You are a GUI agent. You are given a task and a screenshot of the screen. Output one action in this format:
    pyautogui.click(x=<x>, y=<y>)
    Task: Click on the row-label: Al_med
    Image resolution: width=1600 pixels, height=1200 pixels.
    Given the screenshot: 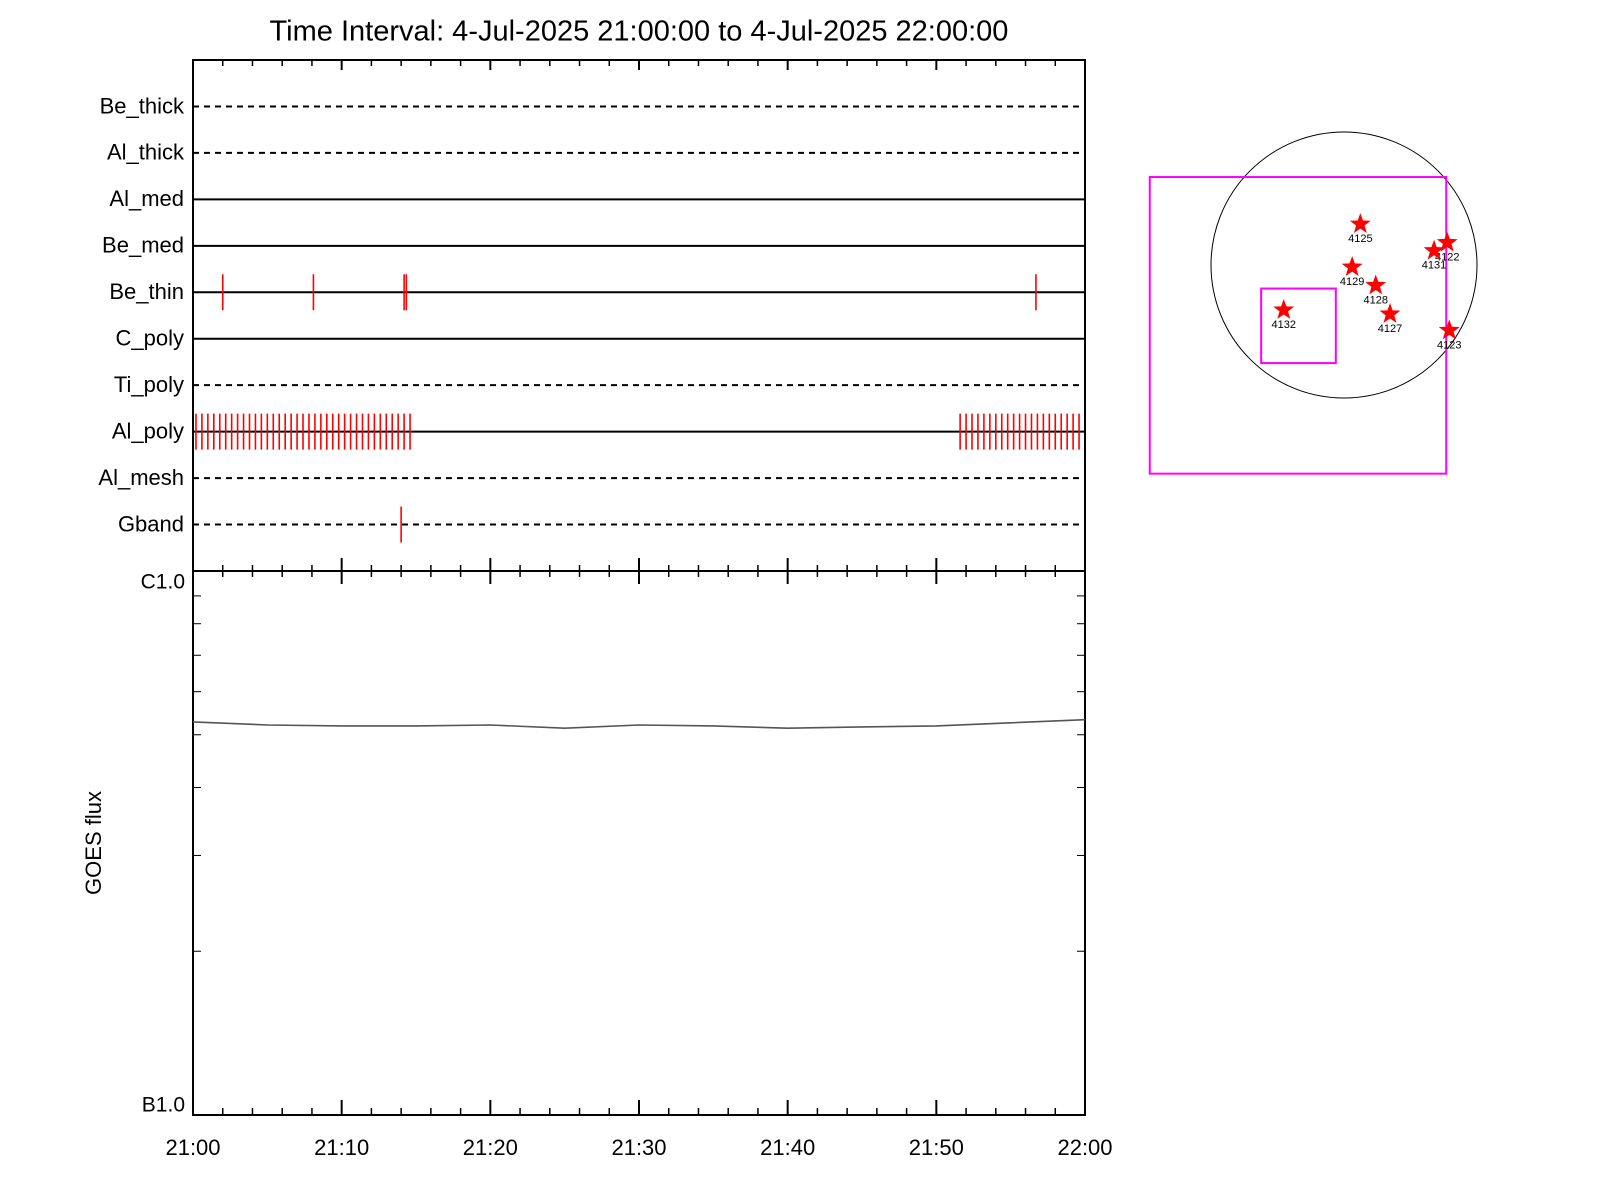 What is the action you would take?
    pyautogui.click(x=146, y=198)
    